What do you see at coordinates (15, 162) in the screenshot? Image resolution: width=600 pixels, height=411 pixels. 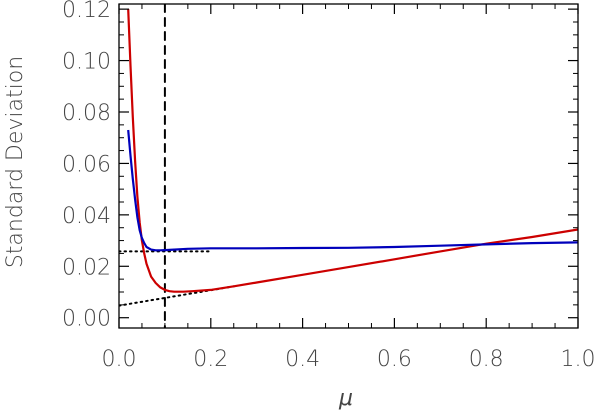 I see `y-axis-label: Standard Deviation` at bounding box center [15, 162].